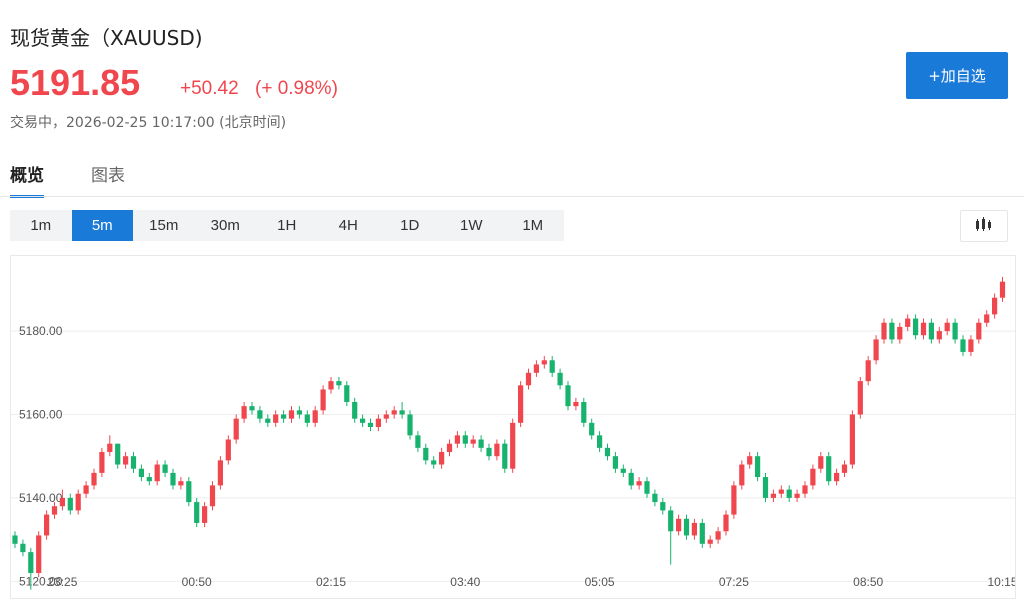 The image size is (1024, 609). I want to click on status: 交易中，2026-02-25 10:17:00 (北京时间), so click(148, 123).